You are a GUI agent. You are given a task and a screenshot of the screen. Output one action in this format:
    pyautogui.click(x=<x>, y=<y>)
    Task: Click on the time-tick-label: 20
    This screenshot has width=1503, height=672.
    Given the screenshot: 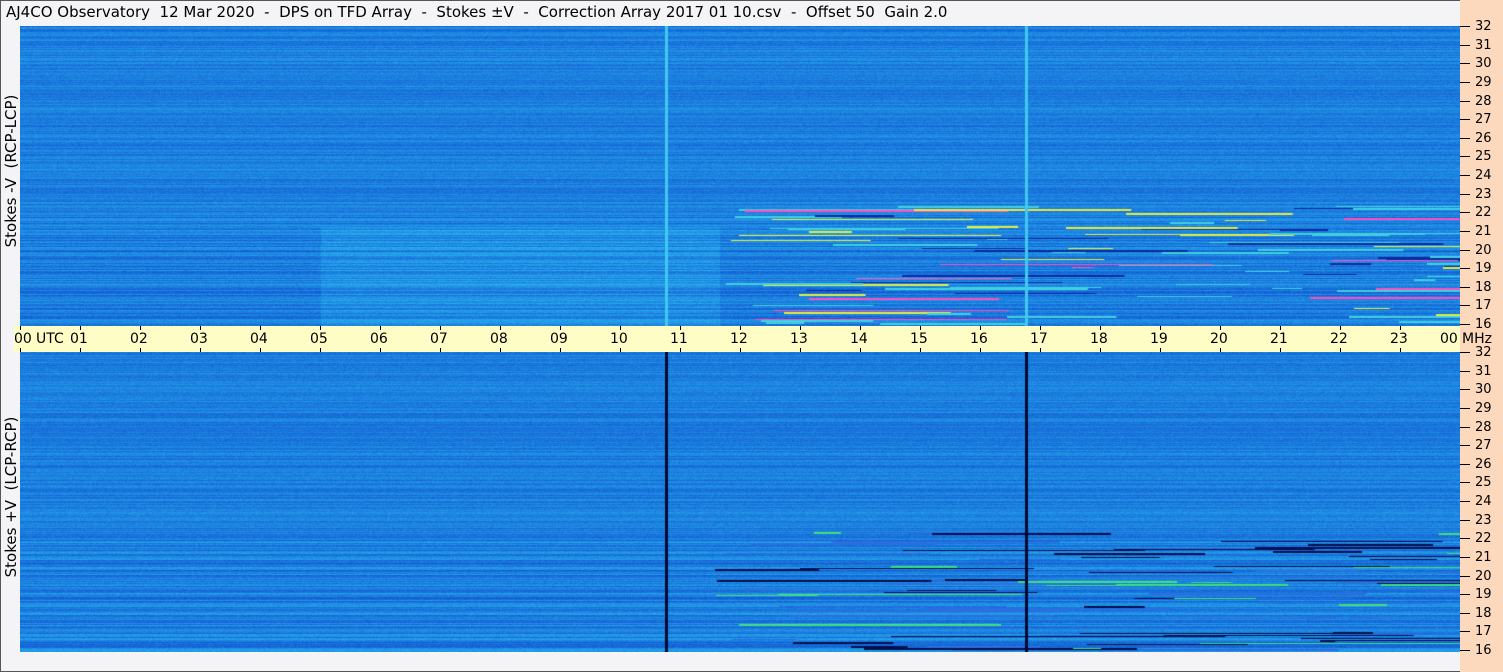 What is the action you would take?
    pyautogui.click(x=1219, y=339)
    